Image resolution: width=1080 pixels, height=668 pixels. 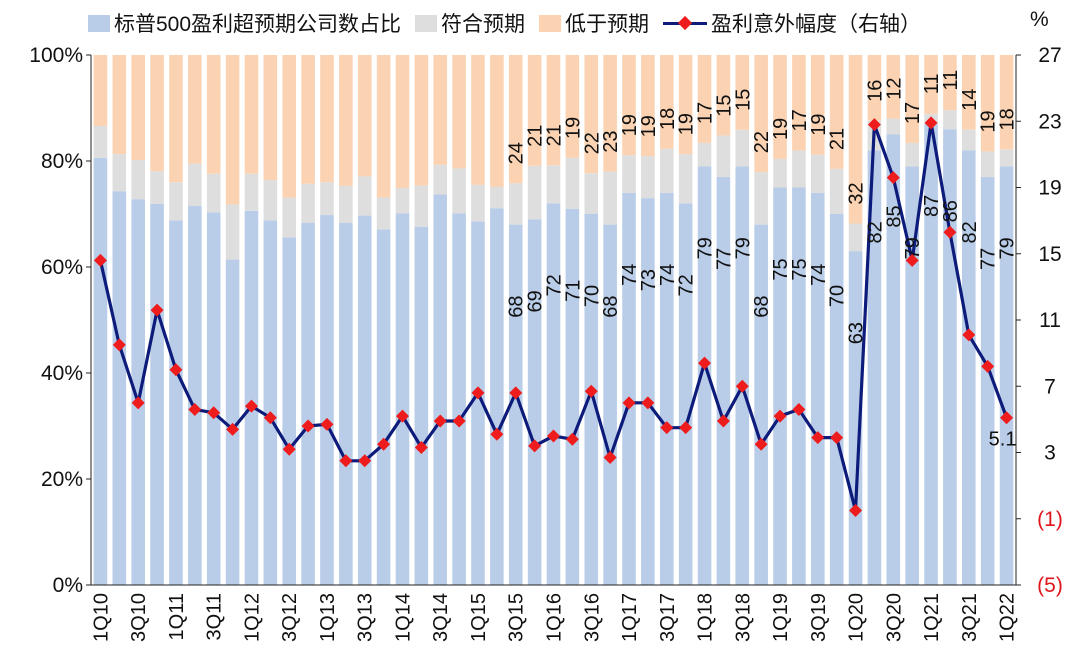 I want to click on bar-beat-1Q21, so click(x=931, y=354).